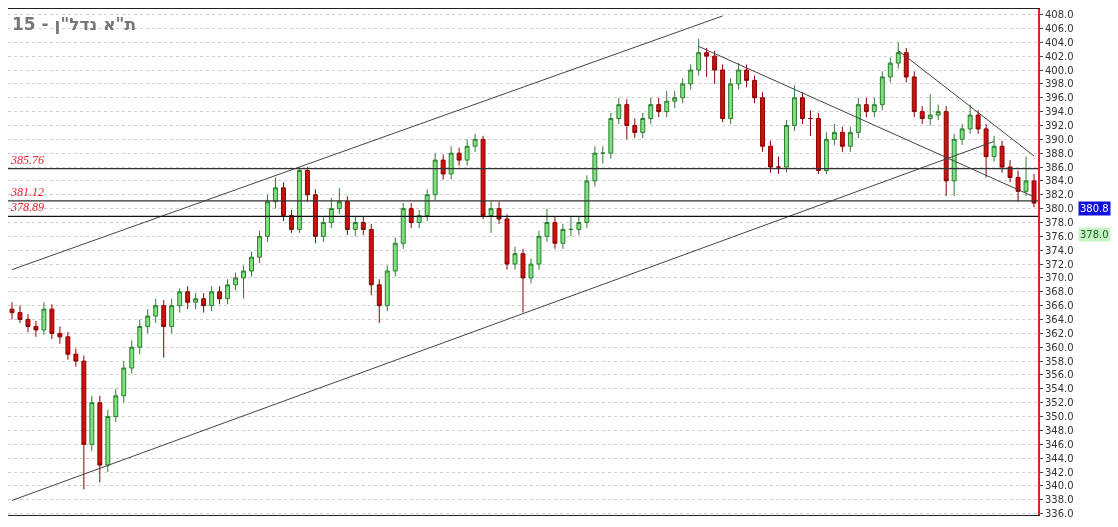 Image resolution: width=1118 pixels, height=527 pixels. I want to click on y-tick-label: 362.0, so click(1059, 333).